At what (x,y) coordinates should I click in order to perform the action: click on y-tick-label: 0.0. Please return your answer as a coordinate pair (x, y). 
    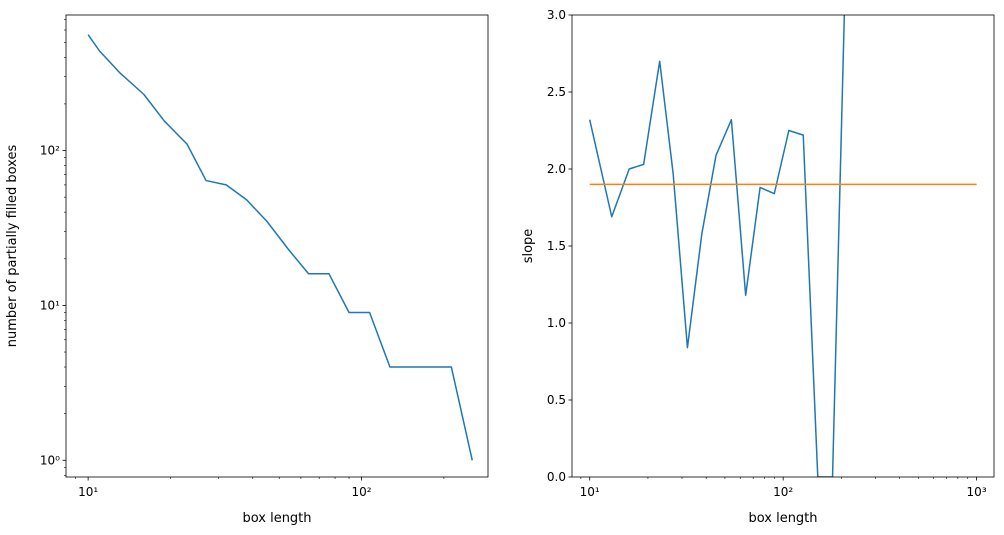
    Looking at the image, I should click on (556, 477).